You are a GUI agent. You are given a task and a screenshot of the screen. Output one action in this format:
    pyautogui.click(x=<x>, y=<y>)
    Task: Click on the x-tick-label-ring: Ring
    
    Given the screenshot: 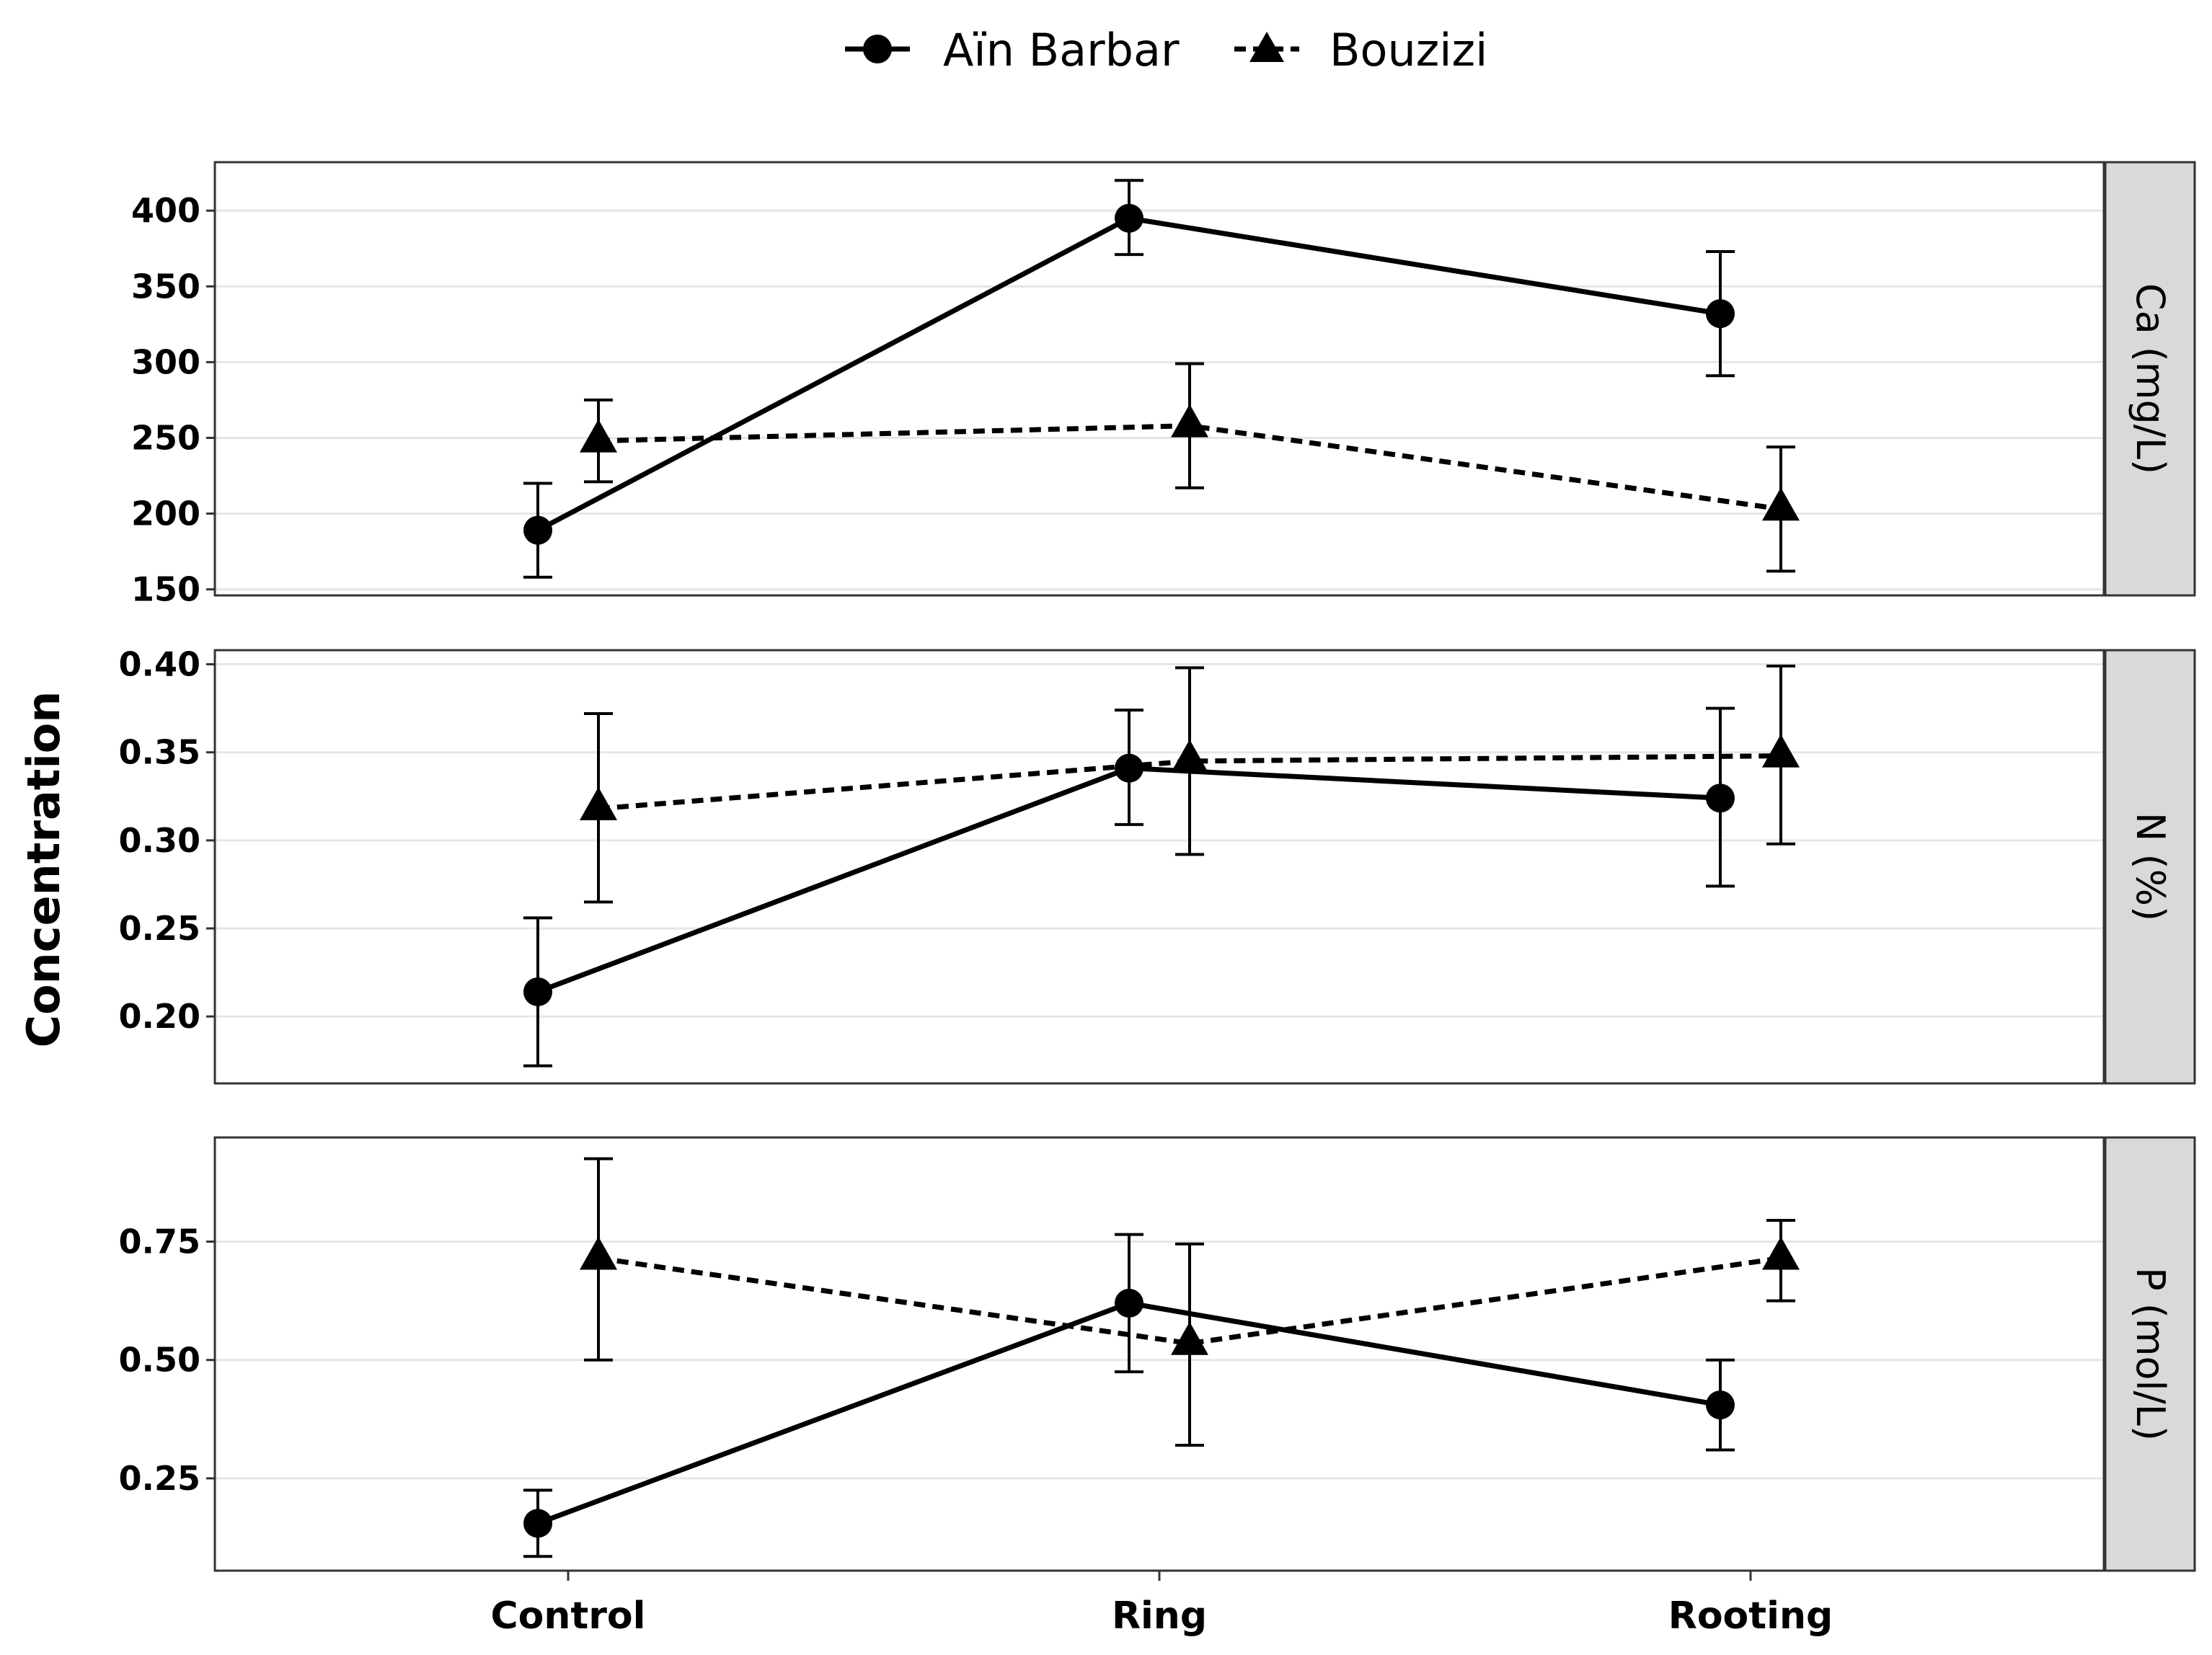 What is the action you would take?
    pyautogui.click(x=1159, y=1616)
    